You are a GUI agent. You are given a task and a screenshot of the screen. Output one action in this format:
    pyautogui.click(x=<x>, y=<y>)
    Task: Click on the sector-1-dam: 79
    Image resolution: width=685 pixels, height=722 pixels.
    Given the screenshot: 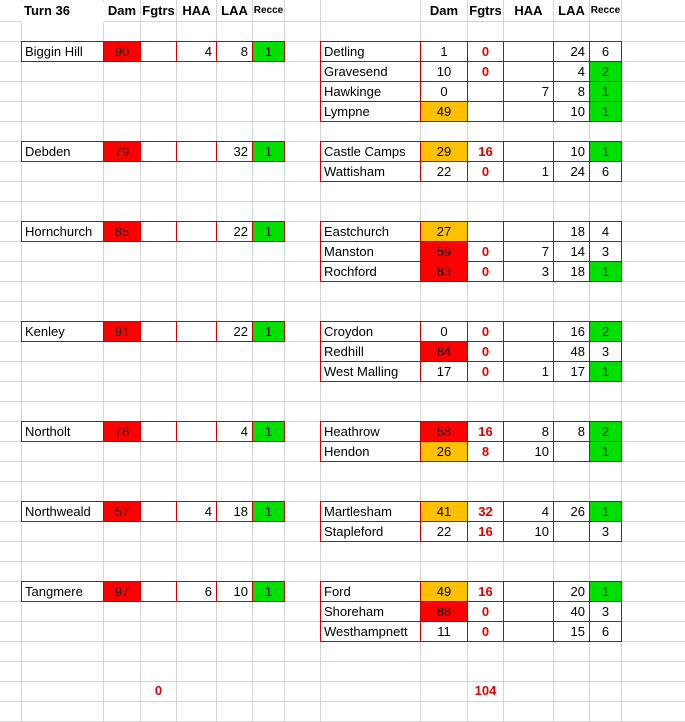 What is the action you would take?
    pyautogui.click(x=122, y=151)
    